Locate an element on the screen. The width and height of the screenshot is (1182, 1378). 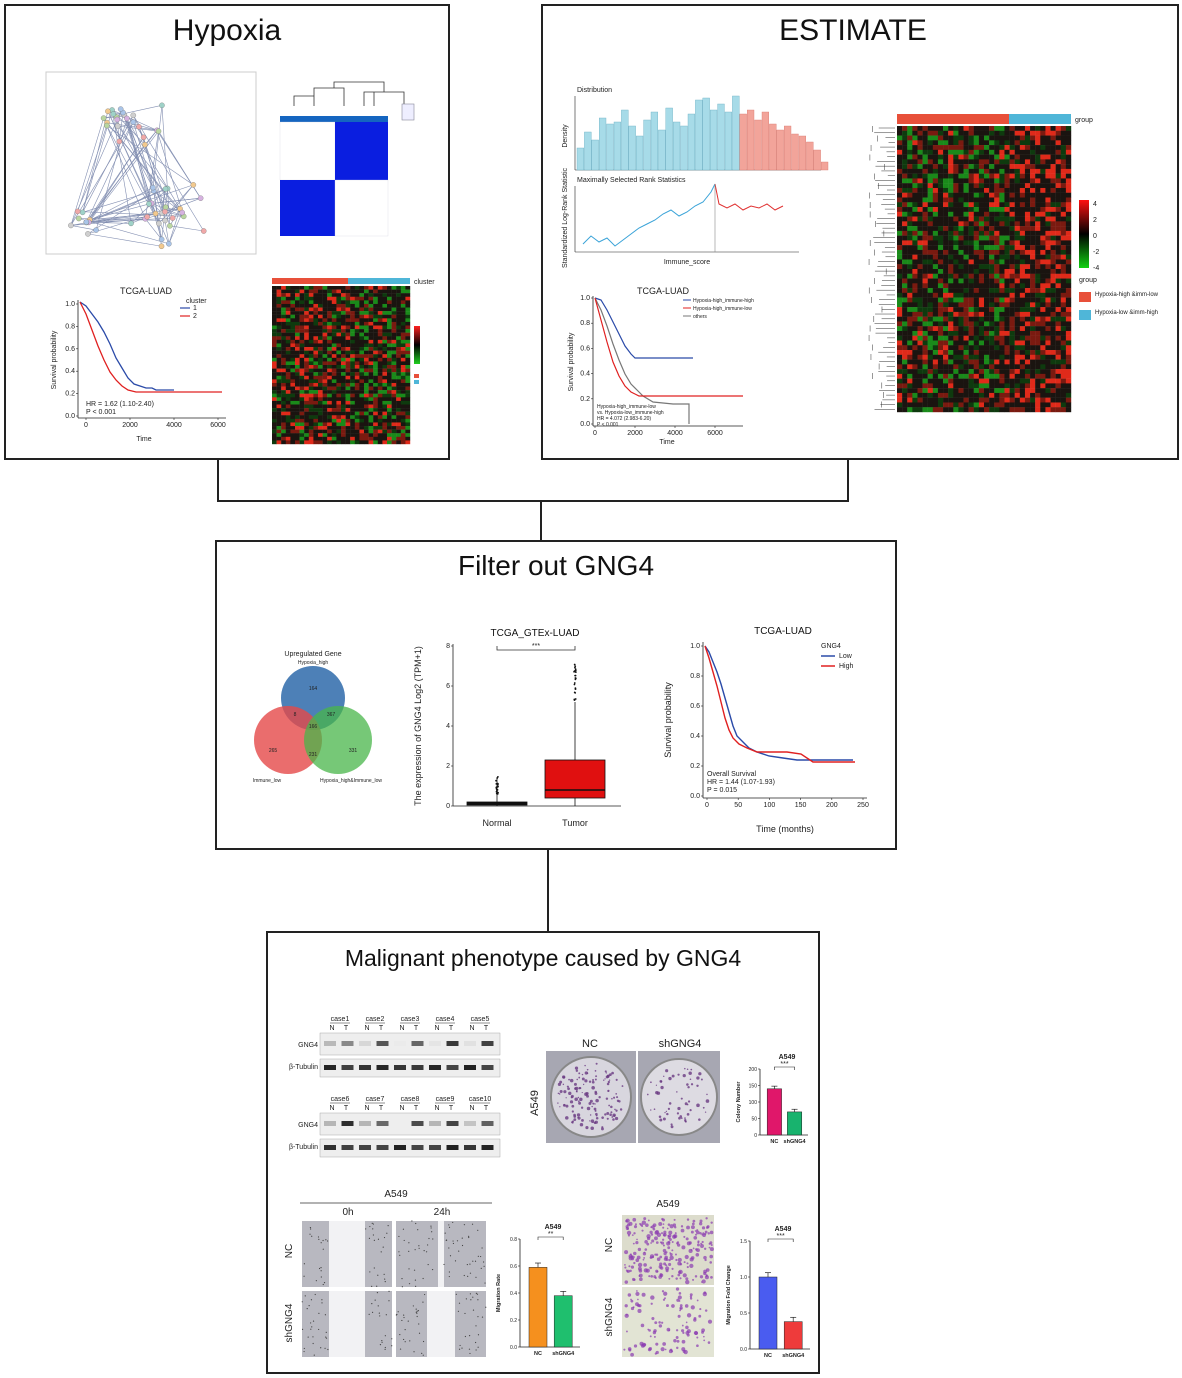
hypoxia-heatmap-label: cluster is located at coordinates (424, 282).